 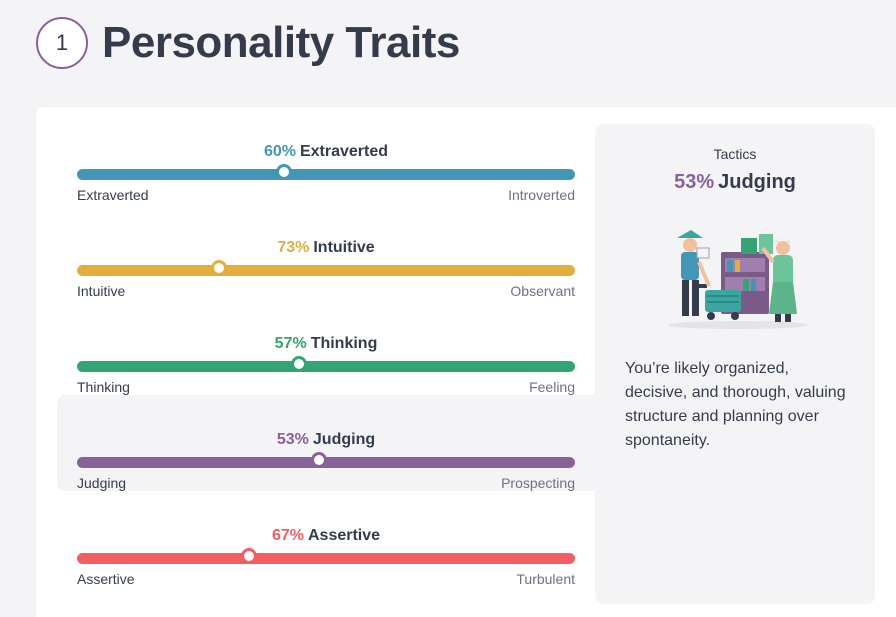 I want to click on step-number: 1, so click(x=62, y=43).